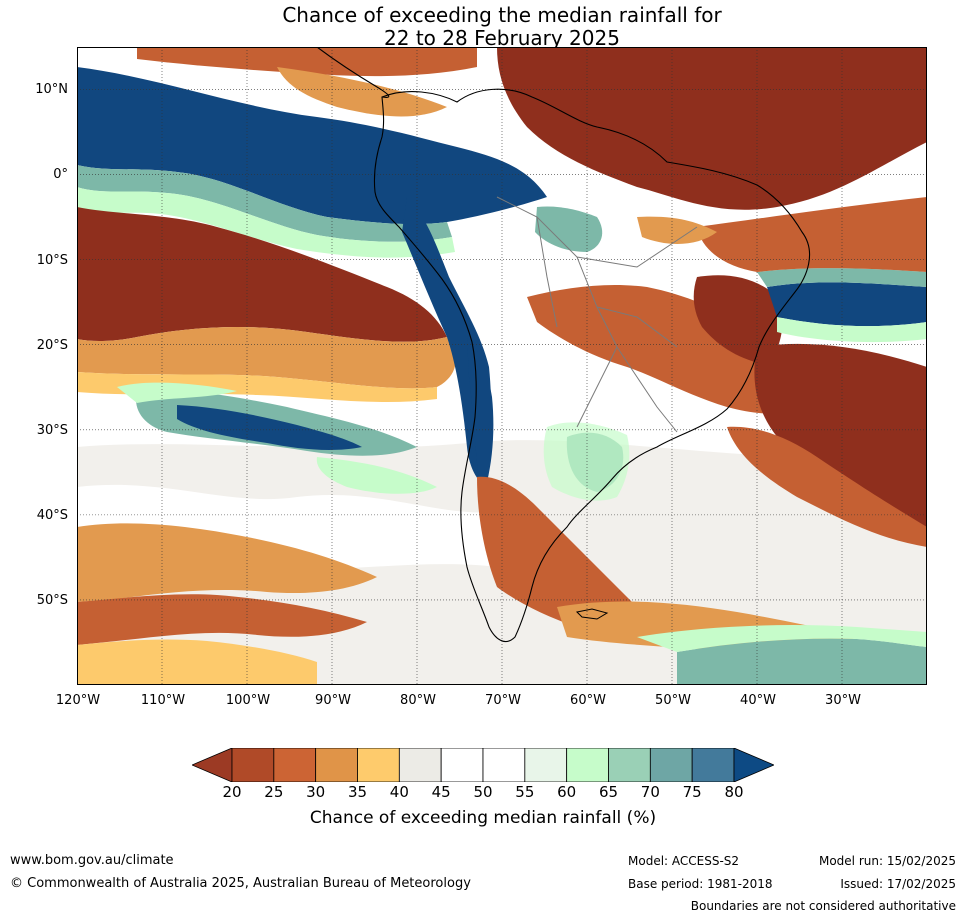 This screenshot has width=965, height=919. What do you see at coordinates (222, 619) in the screenshot?
I see `dry-southern-core` at bounding box center [222, 619].